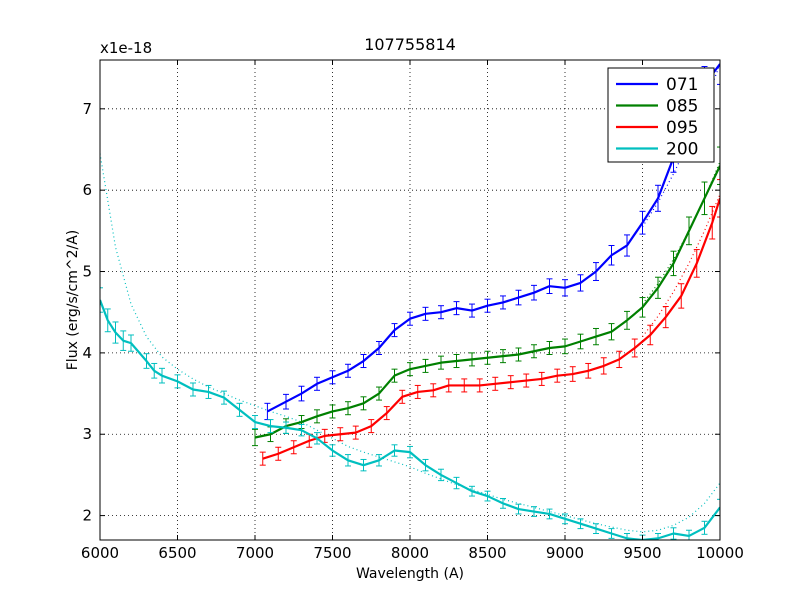 The image size is (800, 600). Describe the element at coordinates (73, 300) in the screenshot. I see `y-axis-label: Flux (erg/s/cm^2/A)` at that location.